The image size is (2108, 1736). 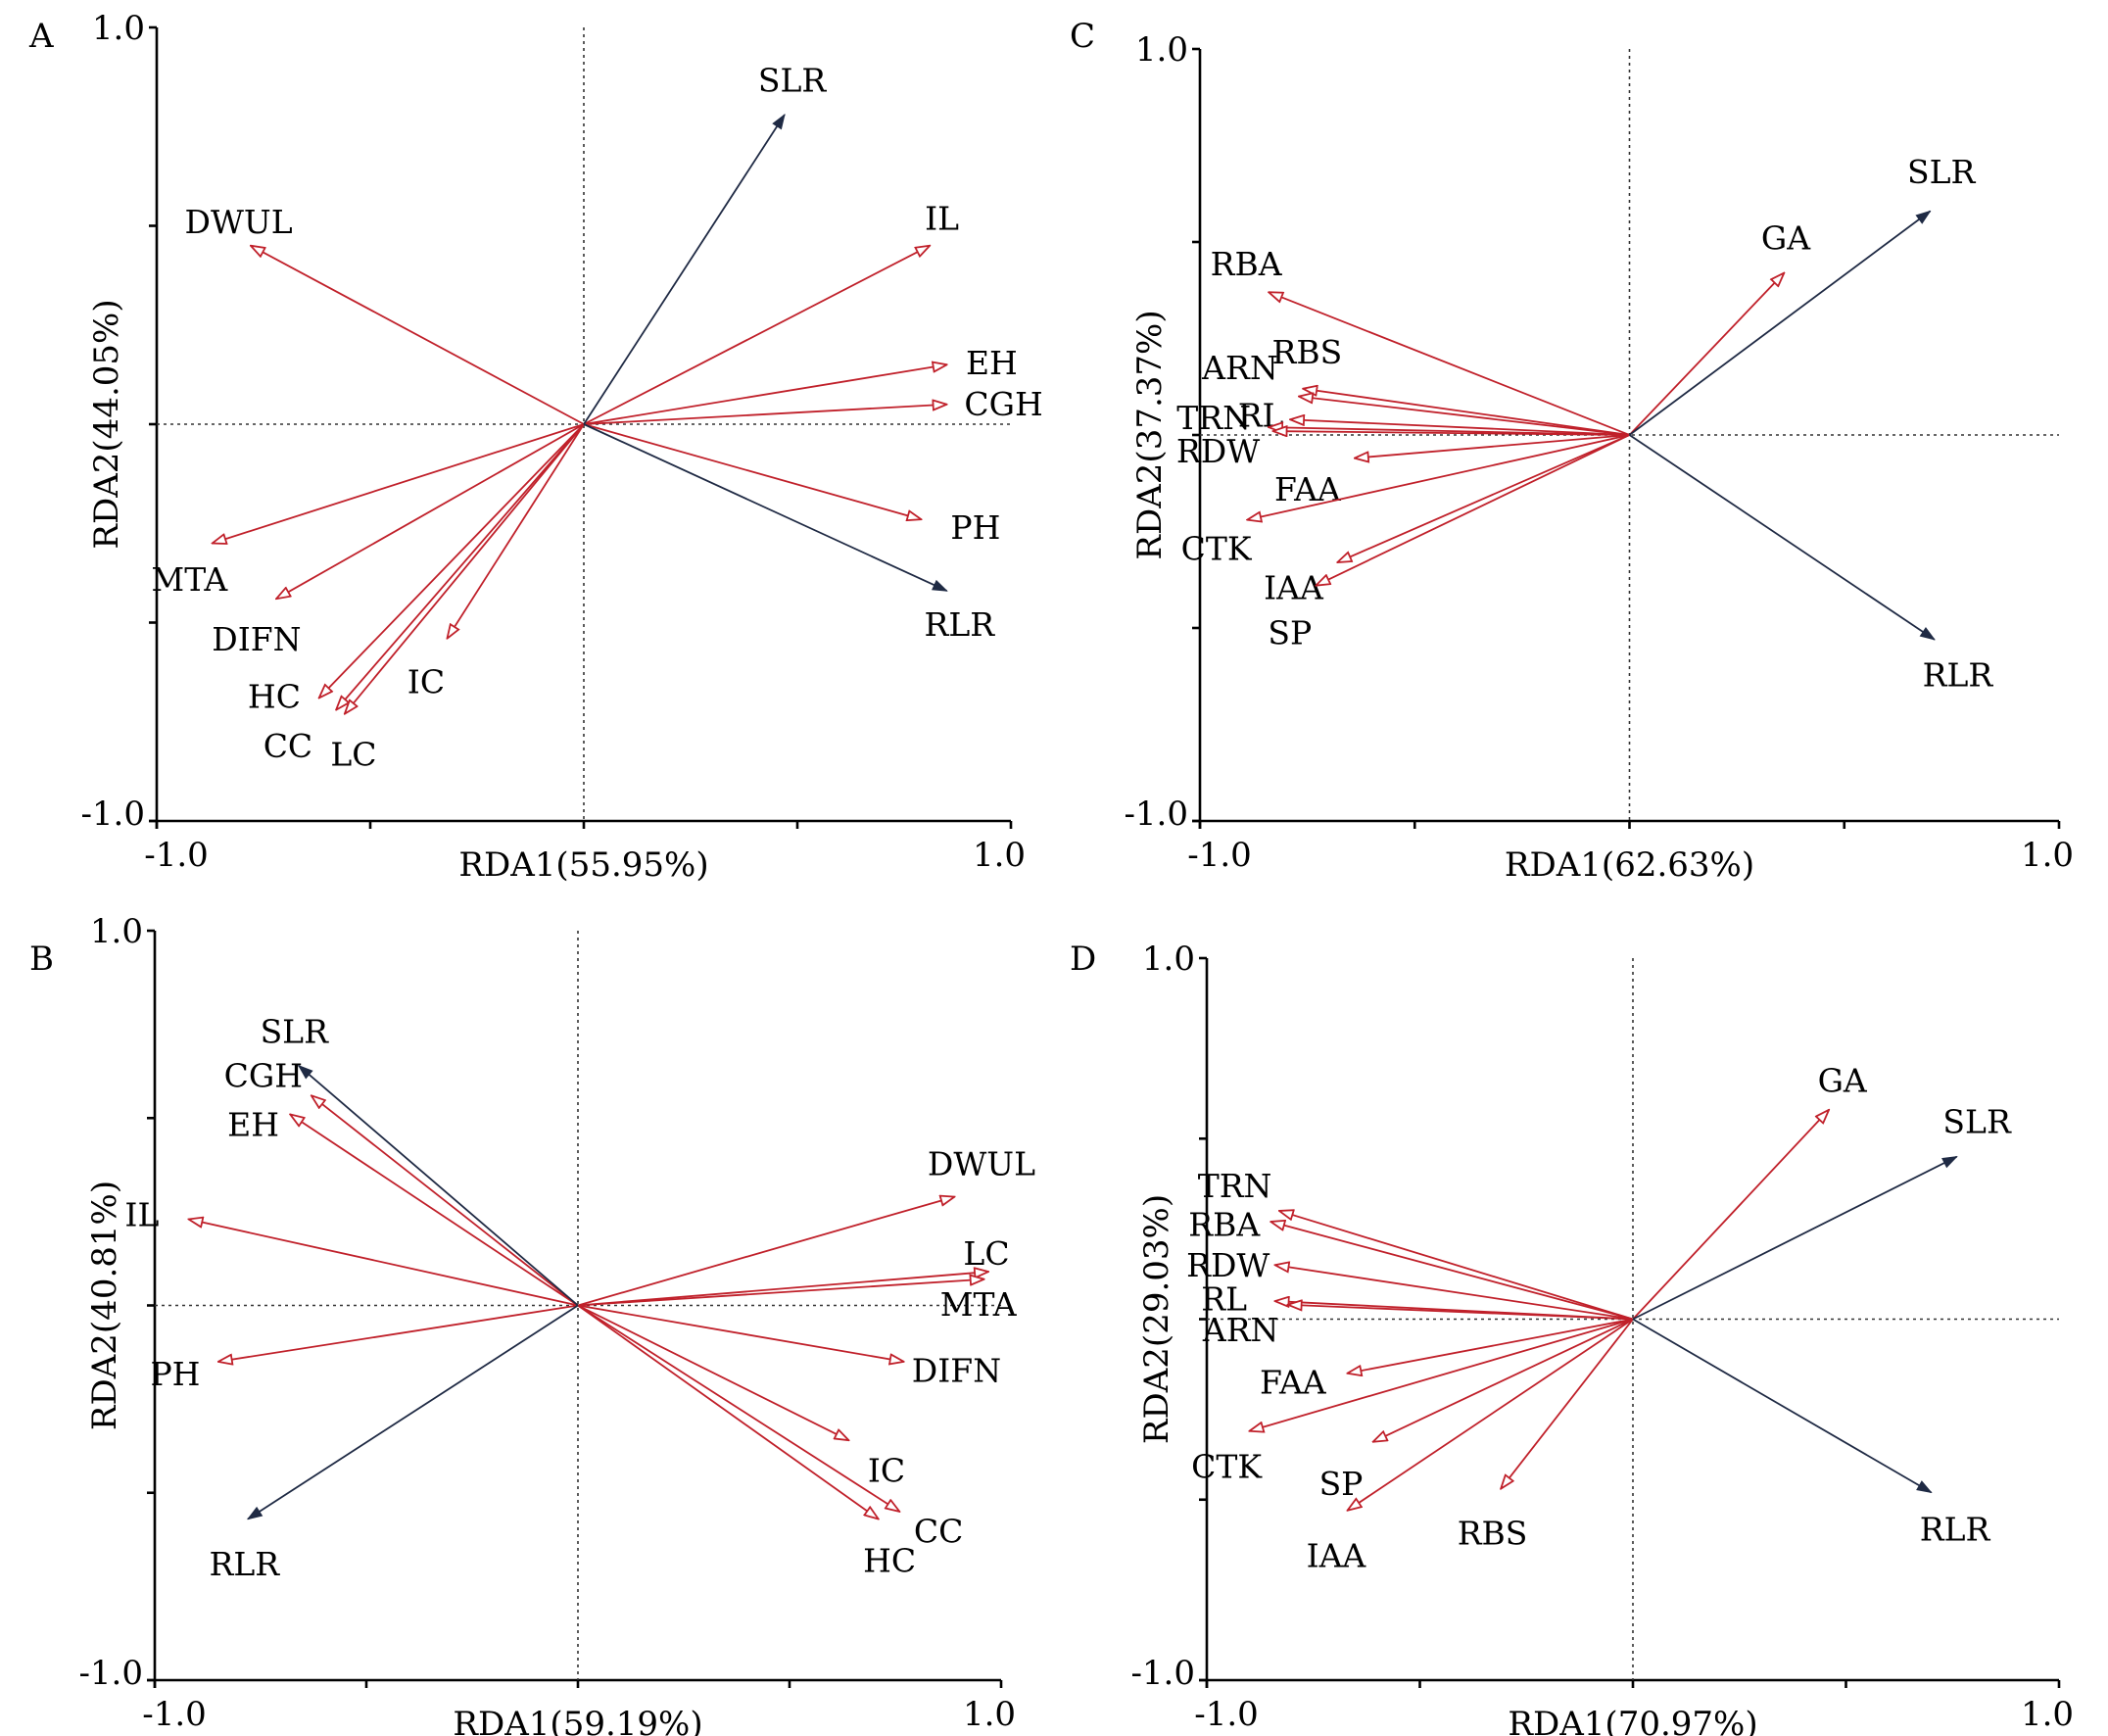 What do you see at coordinates (239, 222) in the screenshot?
I see `vector-label-dwul: DWUL` at bounding box center [239, 222].